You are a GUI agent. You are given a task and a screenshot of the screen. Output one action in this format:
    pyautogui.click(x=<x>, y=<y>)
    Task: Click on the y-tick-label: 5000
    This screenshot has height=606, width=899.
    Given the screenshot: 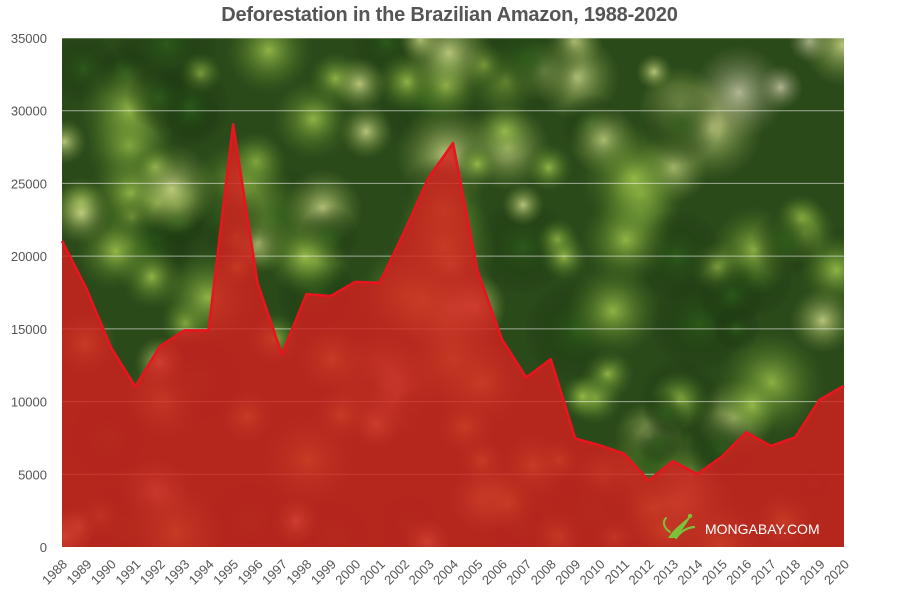 What is the action you would take?
    pyautogui.click(x=32, y=474)
    